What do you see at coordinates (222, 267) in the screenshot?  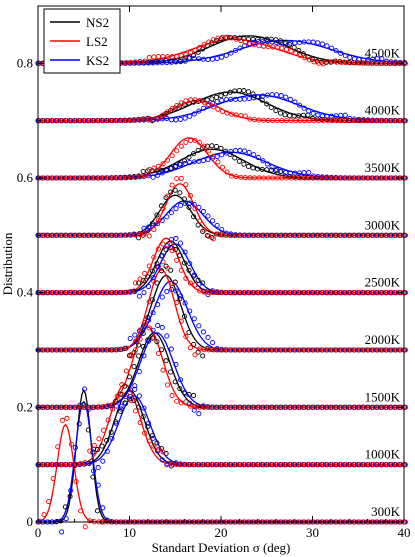 I see `temperature-group-2500K` at bounding box center [222, 267].